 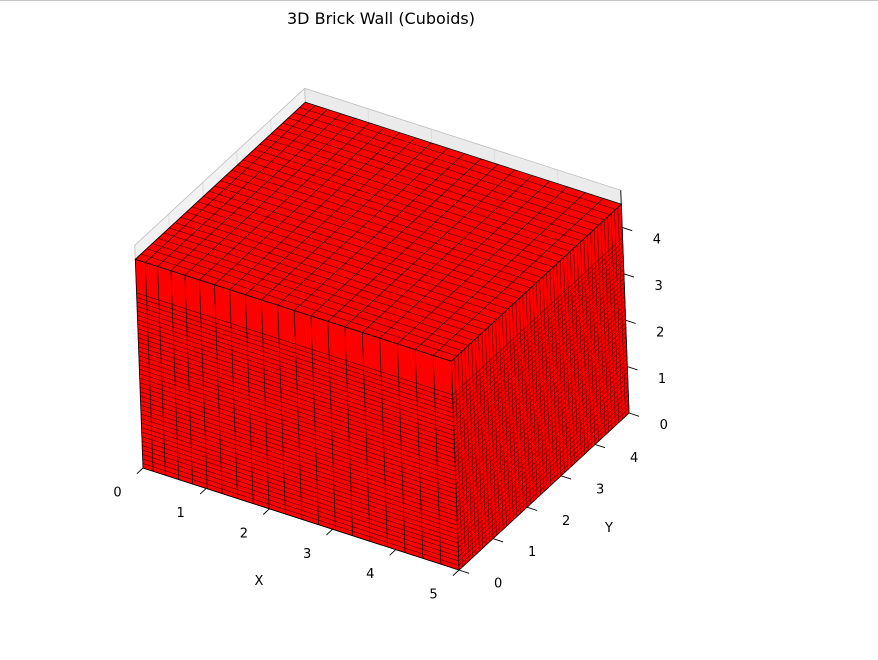 I want to click on x-tick-label: 0, so click(x=117, y=493).